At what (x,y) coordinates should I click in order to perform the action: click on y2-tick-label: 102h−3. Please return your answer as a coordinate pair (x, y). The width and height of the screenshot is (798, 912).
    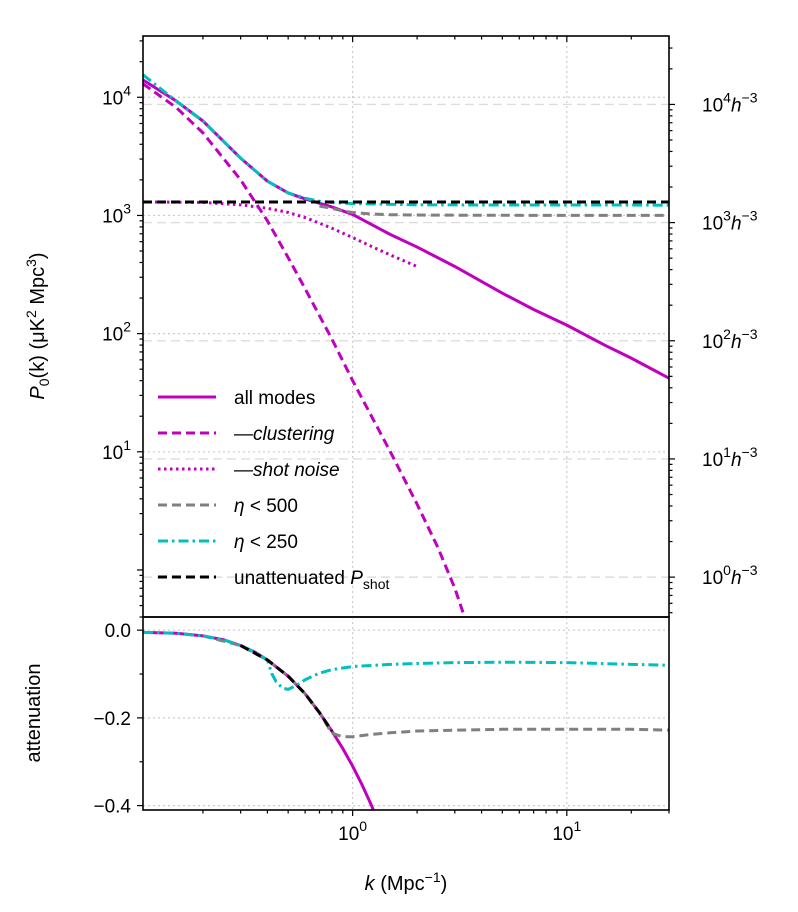
    Looking at the image, I should click on (730, 339).